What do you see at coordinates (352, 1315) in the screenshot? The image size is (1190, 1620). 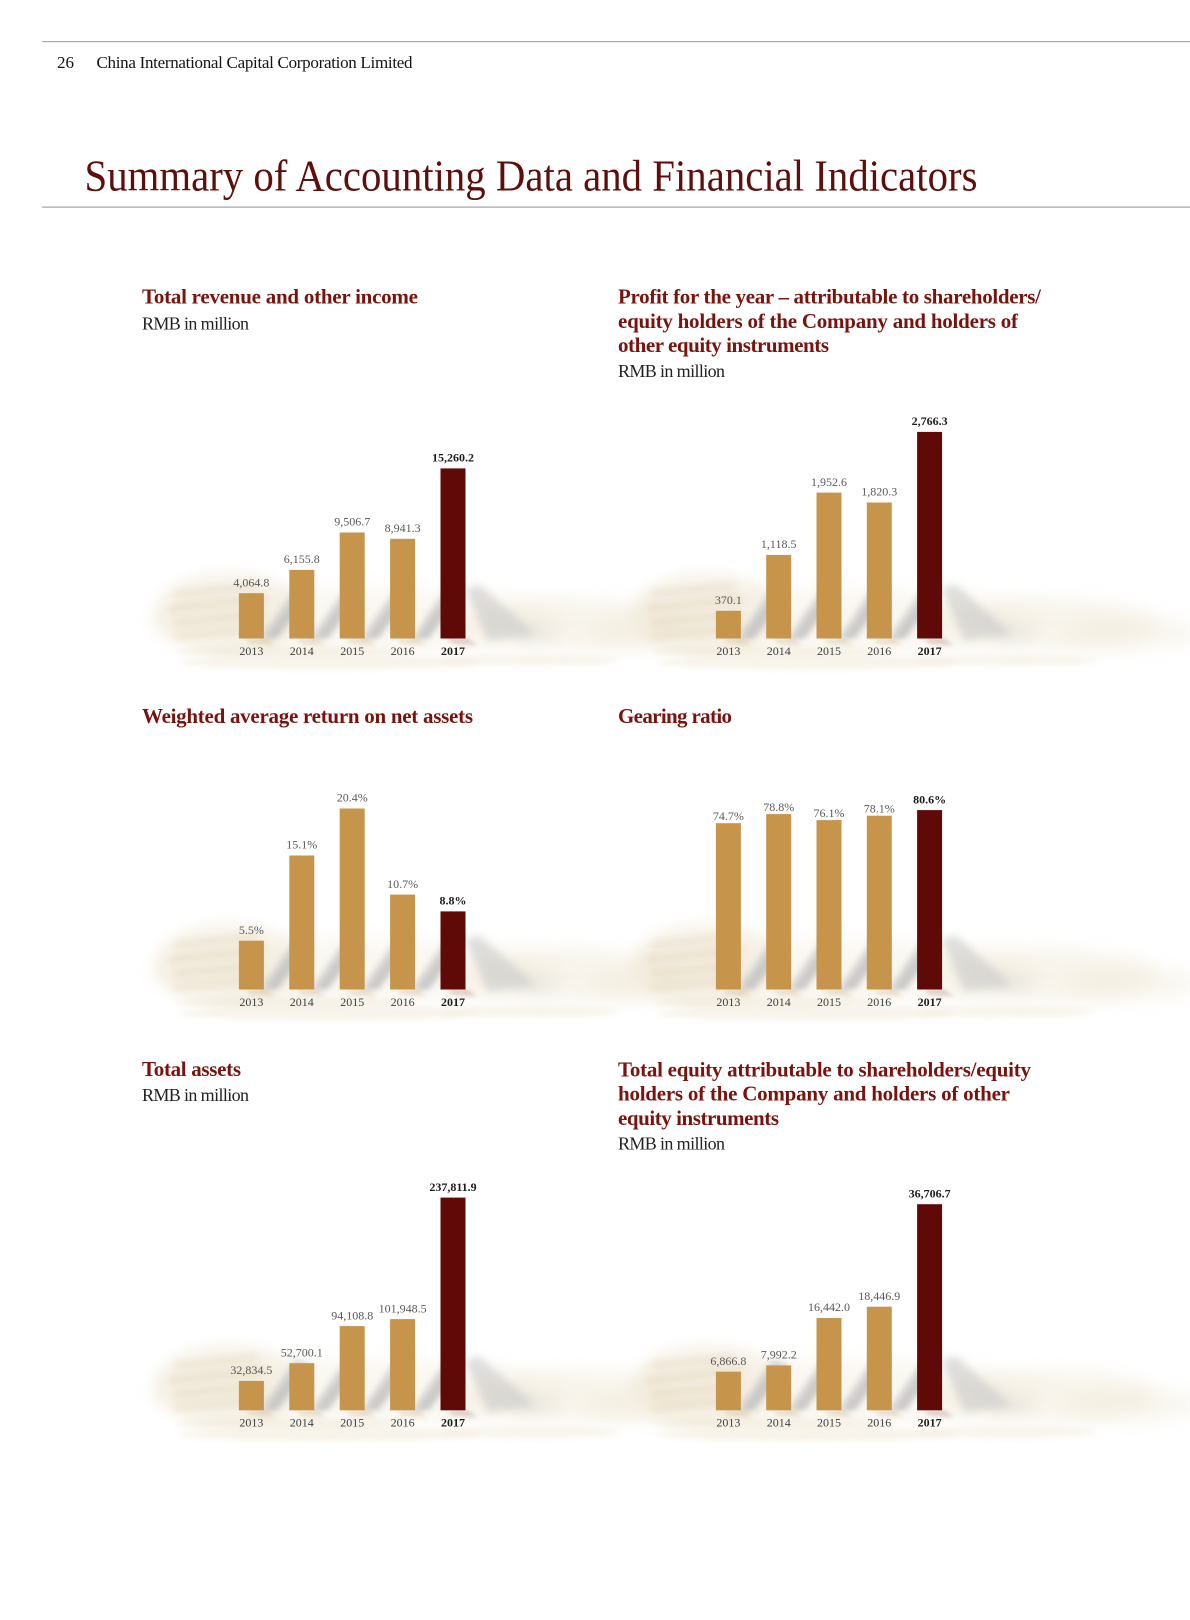 I see `svg-text: 94,108.8` at bounding box center [352, 1315].